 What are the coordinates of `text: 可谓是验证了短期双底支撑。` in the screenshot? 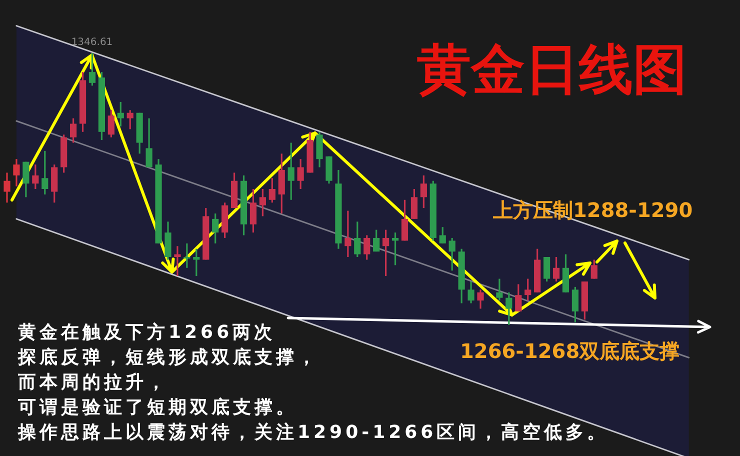 It's located at (157, 407).